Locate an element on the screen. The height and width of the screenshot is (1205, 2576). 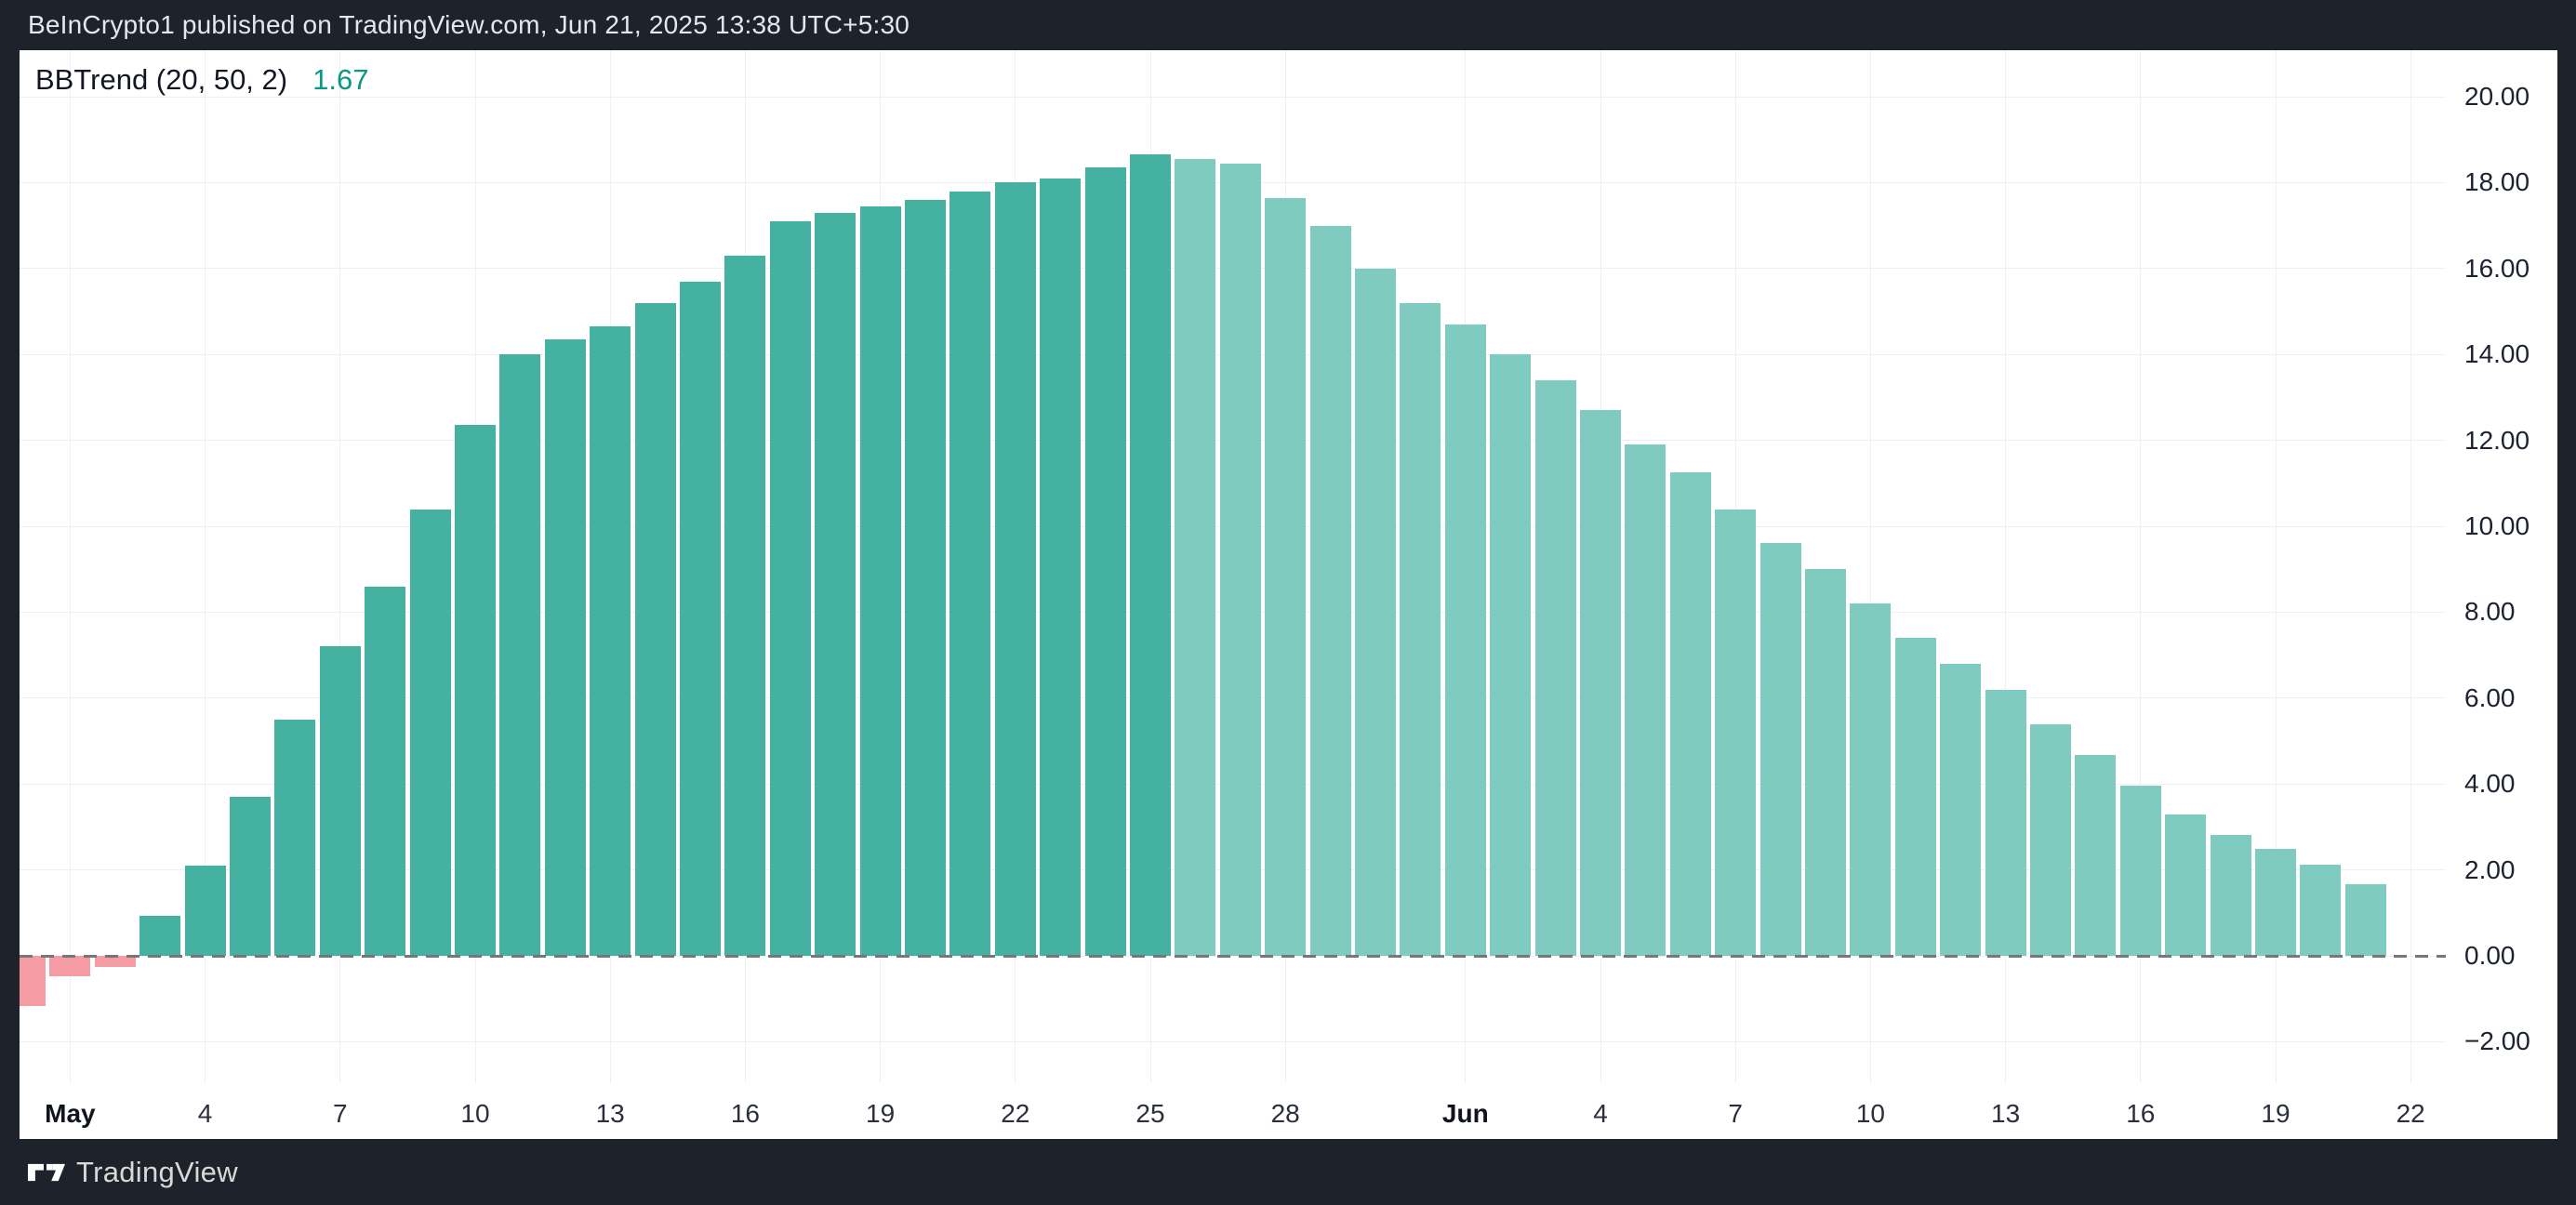
y-axis-tick-label: 14.00 is located at coordinates (2497, 354).